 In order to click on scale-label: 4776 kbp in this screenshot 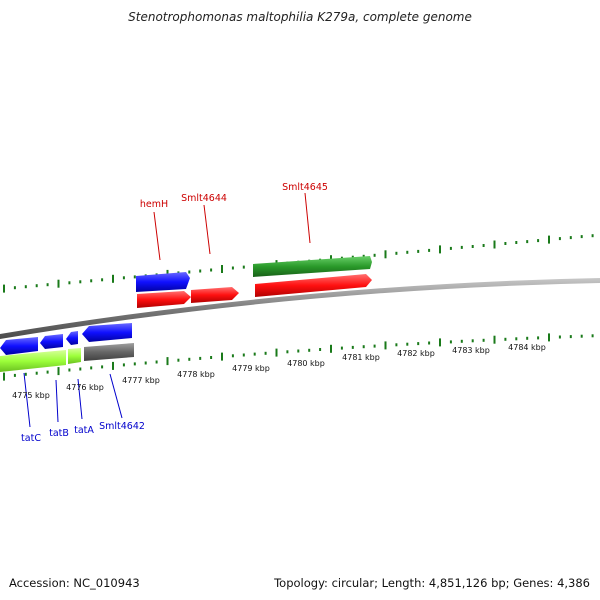, I will do `click(85, 387)`.